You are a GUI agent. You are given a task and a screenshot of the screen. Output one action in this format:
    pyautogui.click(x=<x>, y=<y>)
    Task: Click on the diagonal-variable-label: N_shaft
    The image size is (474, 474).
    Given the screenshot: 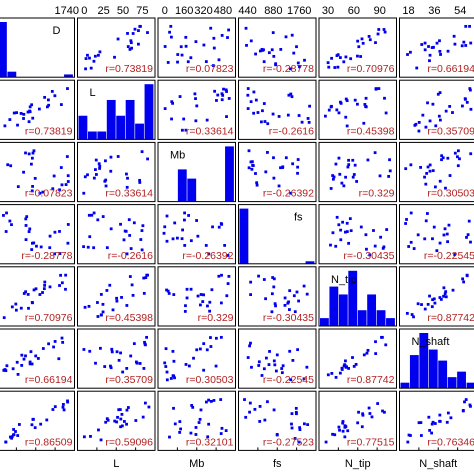 What is the action you would take?
    pyautogui.click(x=431, y=342)
    